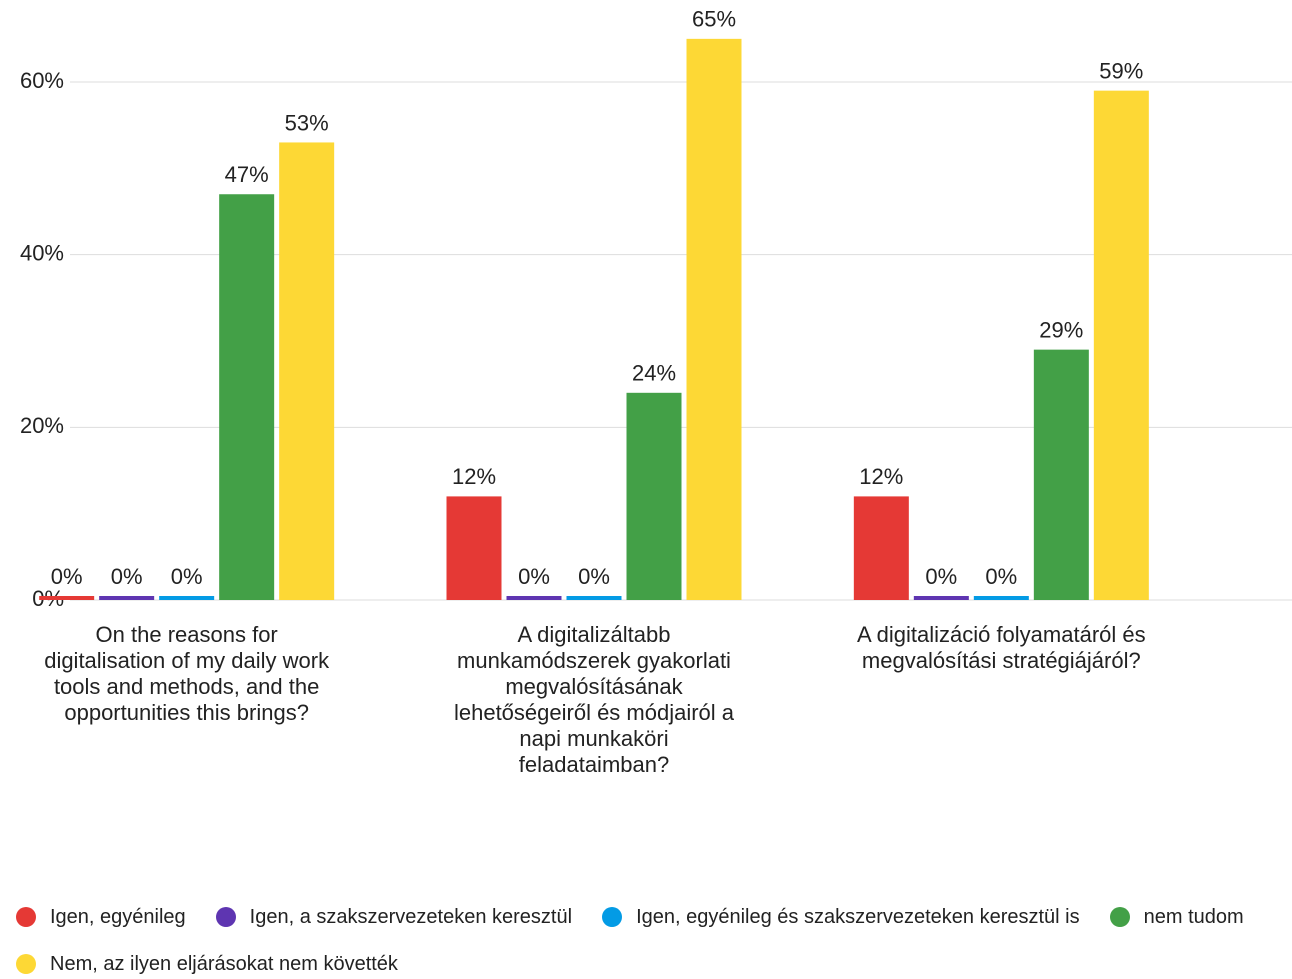 This screenshot has width=1292, height=979. I want to click on y-tick-label: 60%, so click(42, 80).